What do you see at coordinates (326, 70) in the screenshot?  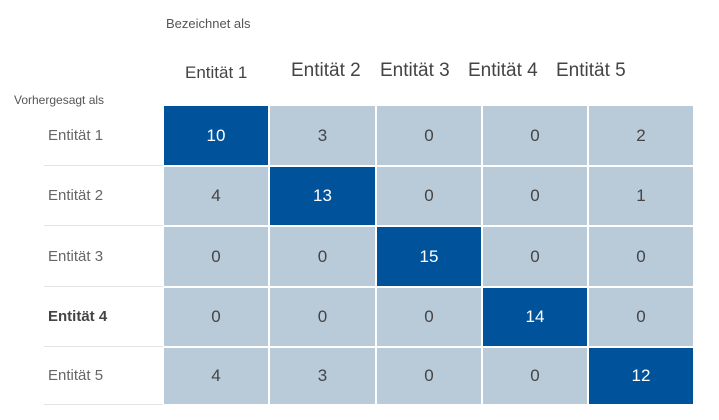 I see `column-header: Entität 2` at bounding box center [326, 70].